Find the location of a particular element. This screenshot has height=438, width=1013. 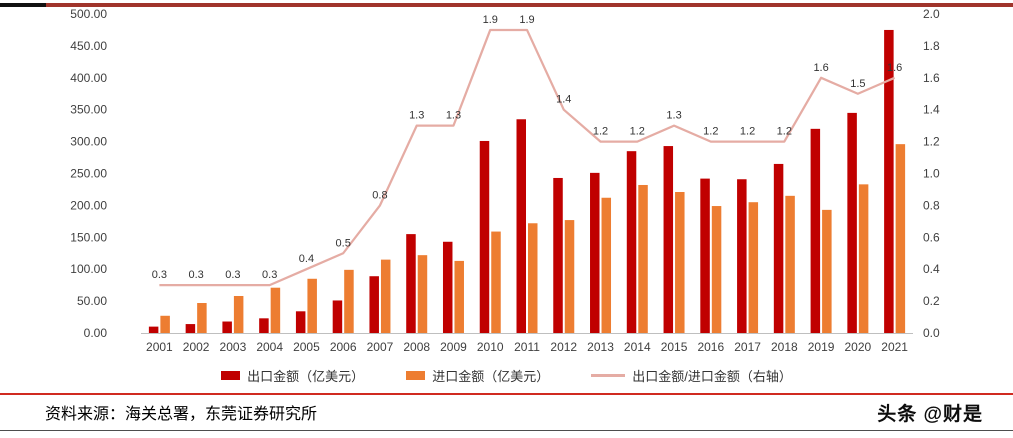

right-axis-tick: 1.0 is located at coordinates (931, 174).